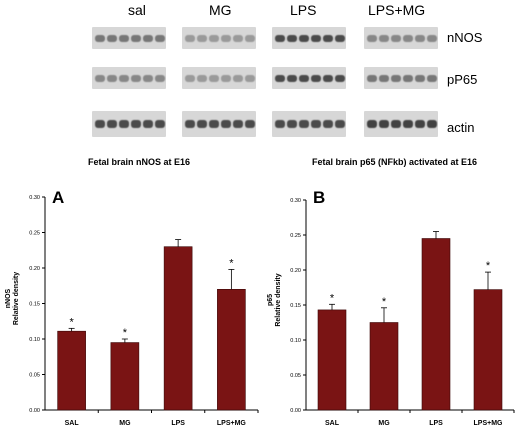 This screenshot has width=517, height=435. Describe the element at coordinates (125, 376) in the screenshot. I see `chart-a-bar-mg` at that location.